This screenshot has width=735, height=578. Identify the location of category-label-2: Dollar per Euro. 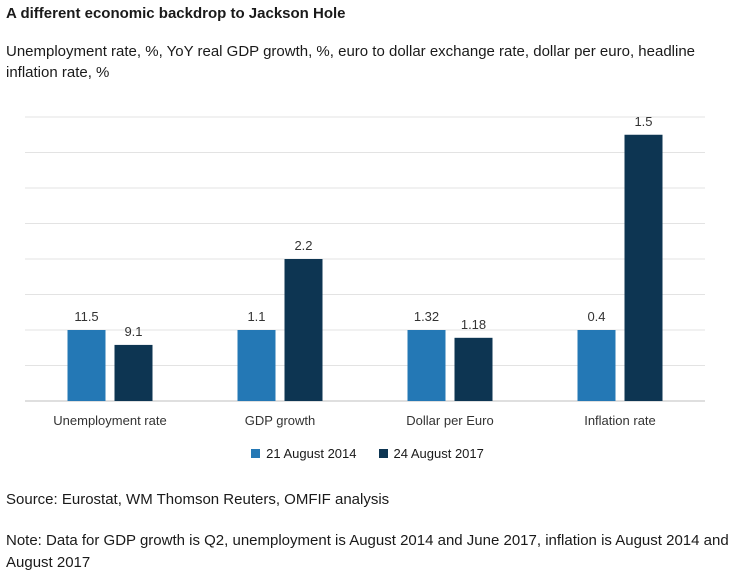
(449, 420).